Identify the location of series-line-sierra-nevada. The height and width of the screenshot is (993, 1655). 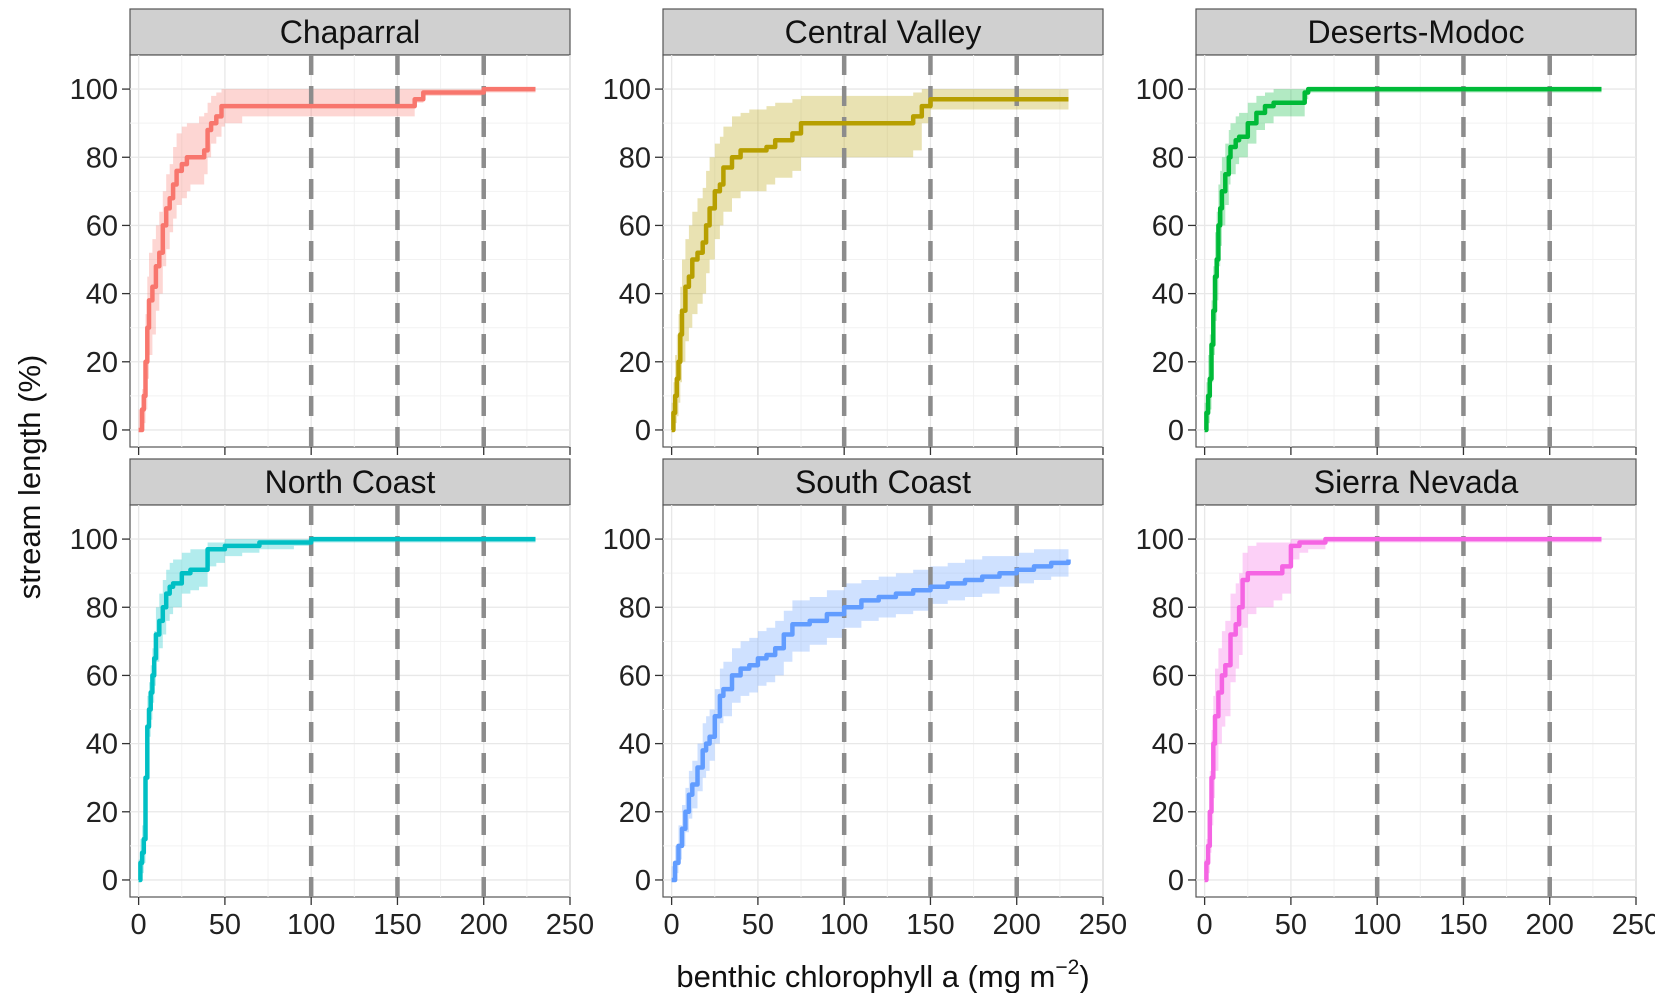
(1403, 709).